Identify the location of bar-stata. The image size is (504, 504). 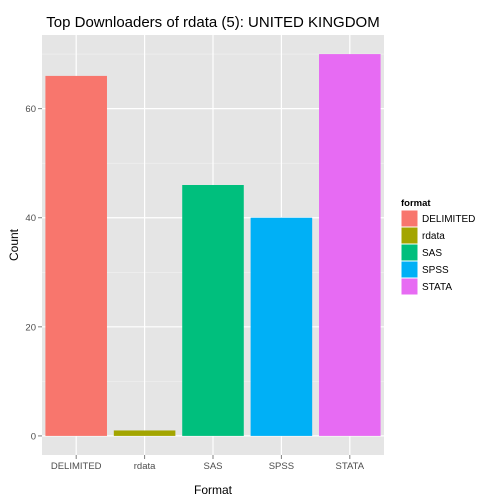
(350, 245).